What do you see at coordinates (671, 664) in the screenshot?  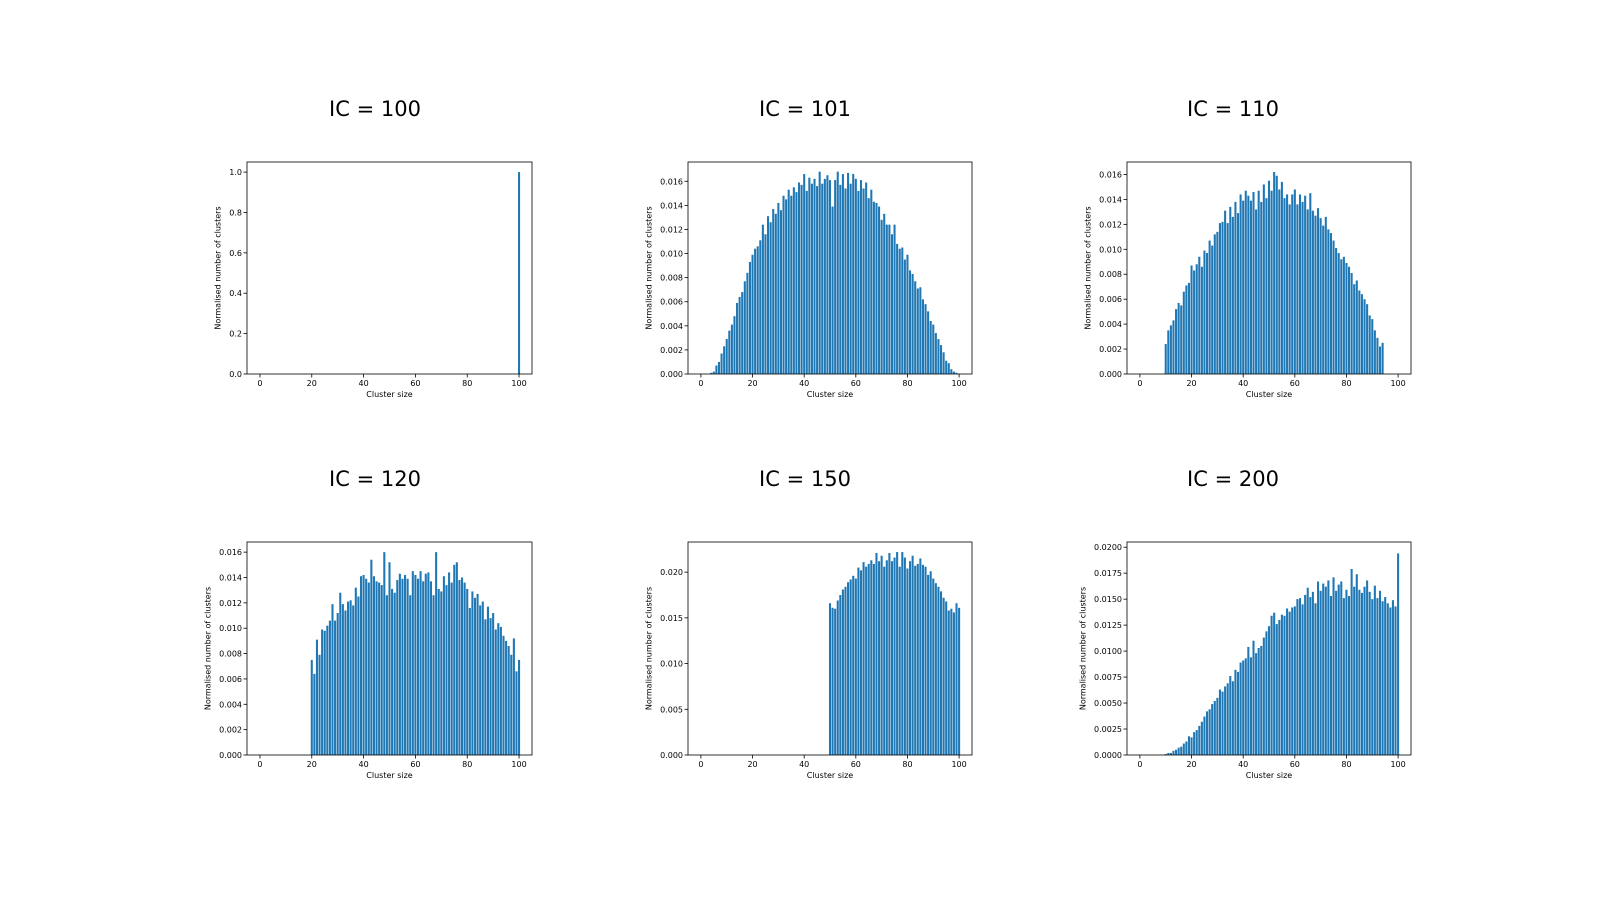 I see `y-tick-label: 0.010` at bounding box center [671, 664].